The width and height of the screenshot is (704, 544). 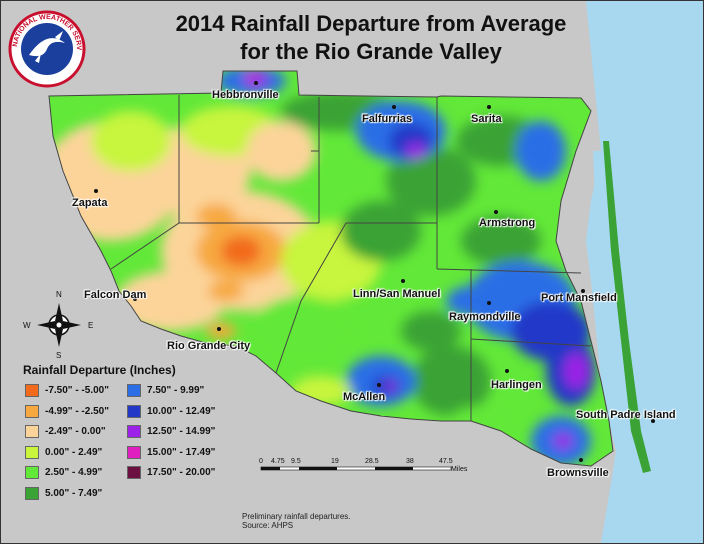 I want to click on legend-item: 15.00" - 17.49", so click(x=171, y=452).